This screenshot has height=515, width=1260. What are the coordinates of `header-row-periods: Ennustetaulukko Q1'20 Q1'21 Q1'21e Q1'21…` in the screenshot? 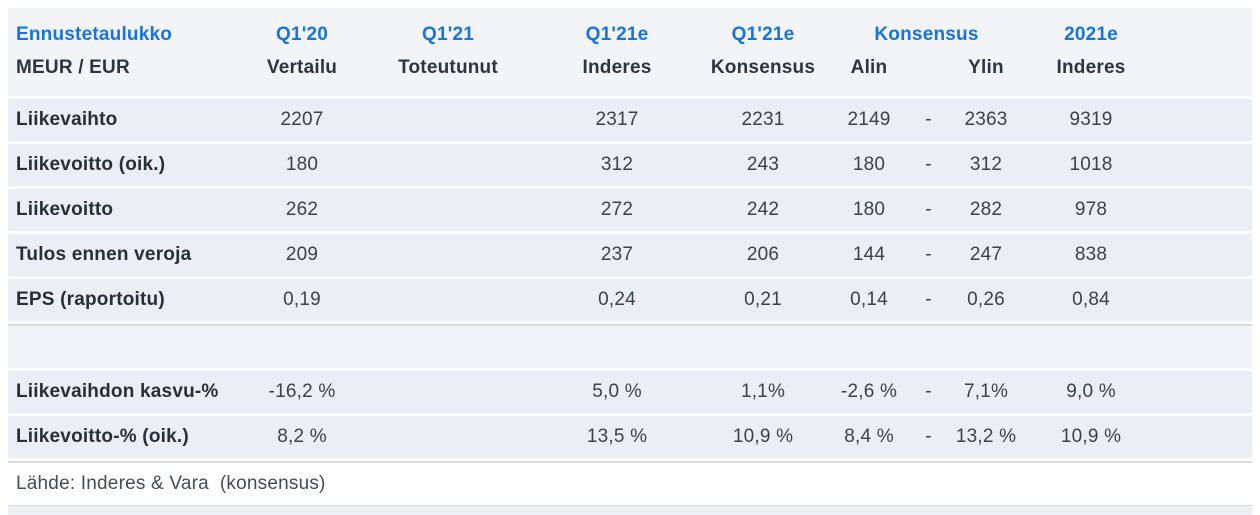 It's located at (630, 34).